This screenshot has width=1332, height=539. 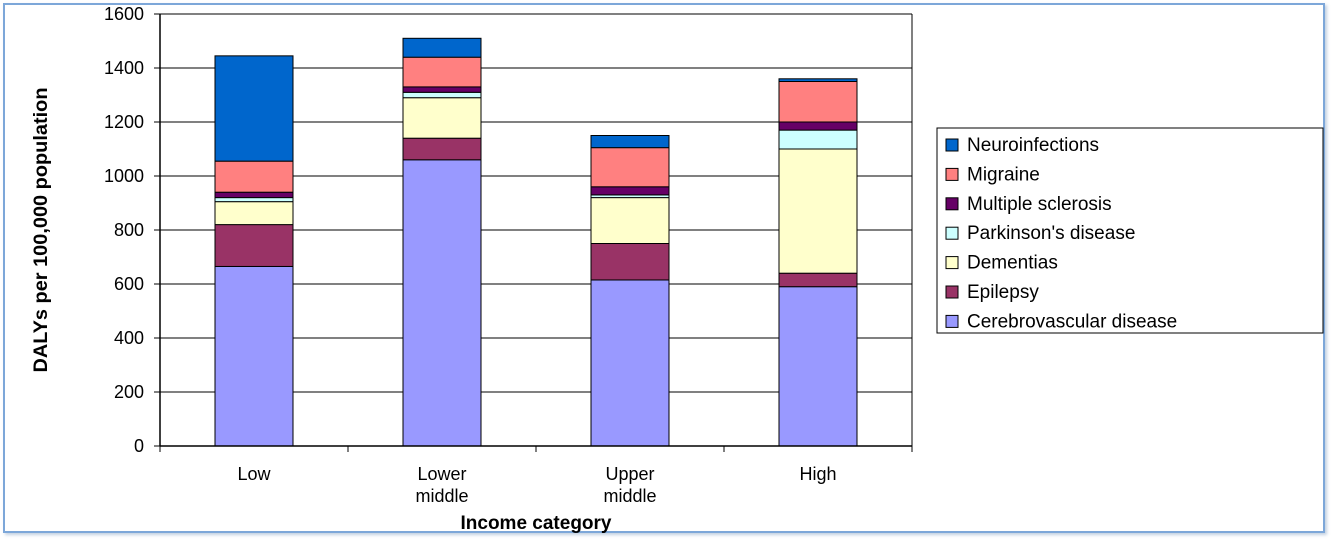 I want to click on y-tick-label: 1000, so click(x=124, y=176).